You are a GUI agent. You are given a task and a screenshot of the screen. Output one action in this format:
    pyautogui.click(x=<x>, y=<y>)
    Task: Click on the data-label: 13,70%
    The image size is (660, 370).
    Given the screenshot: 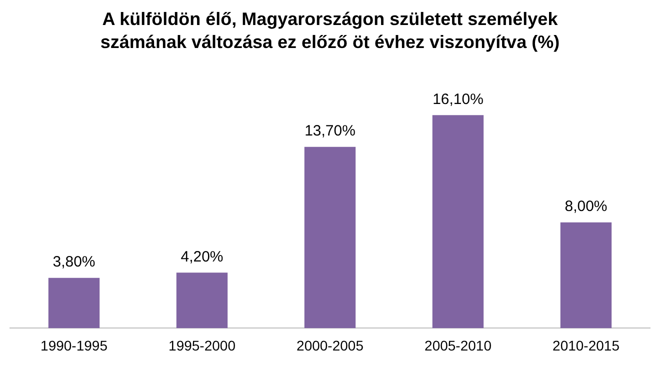 What is the action you would take?
    pyautogui.click(x=330, y=131)
    